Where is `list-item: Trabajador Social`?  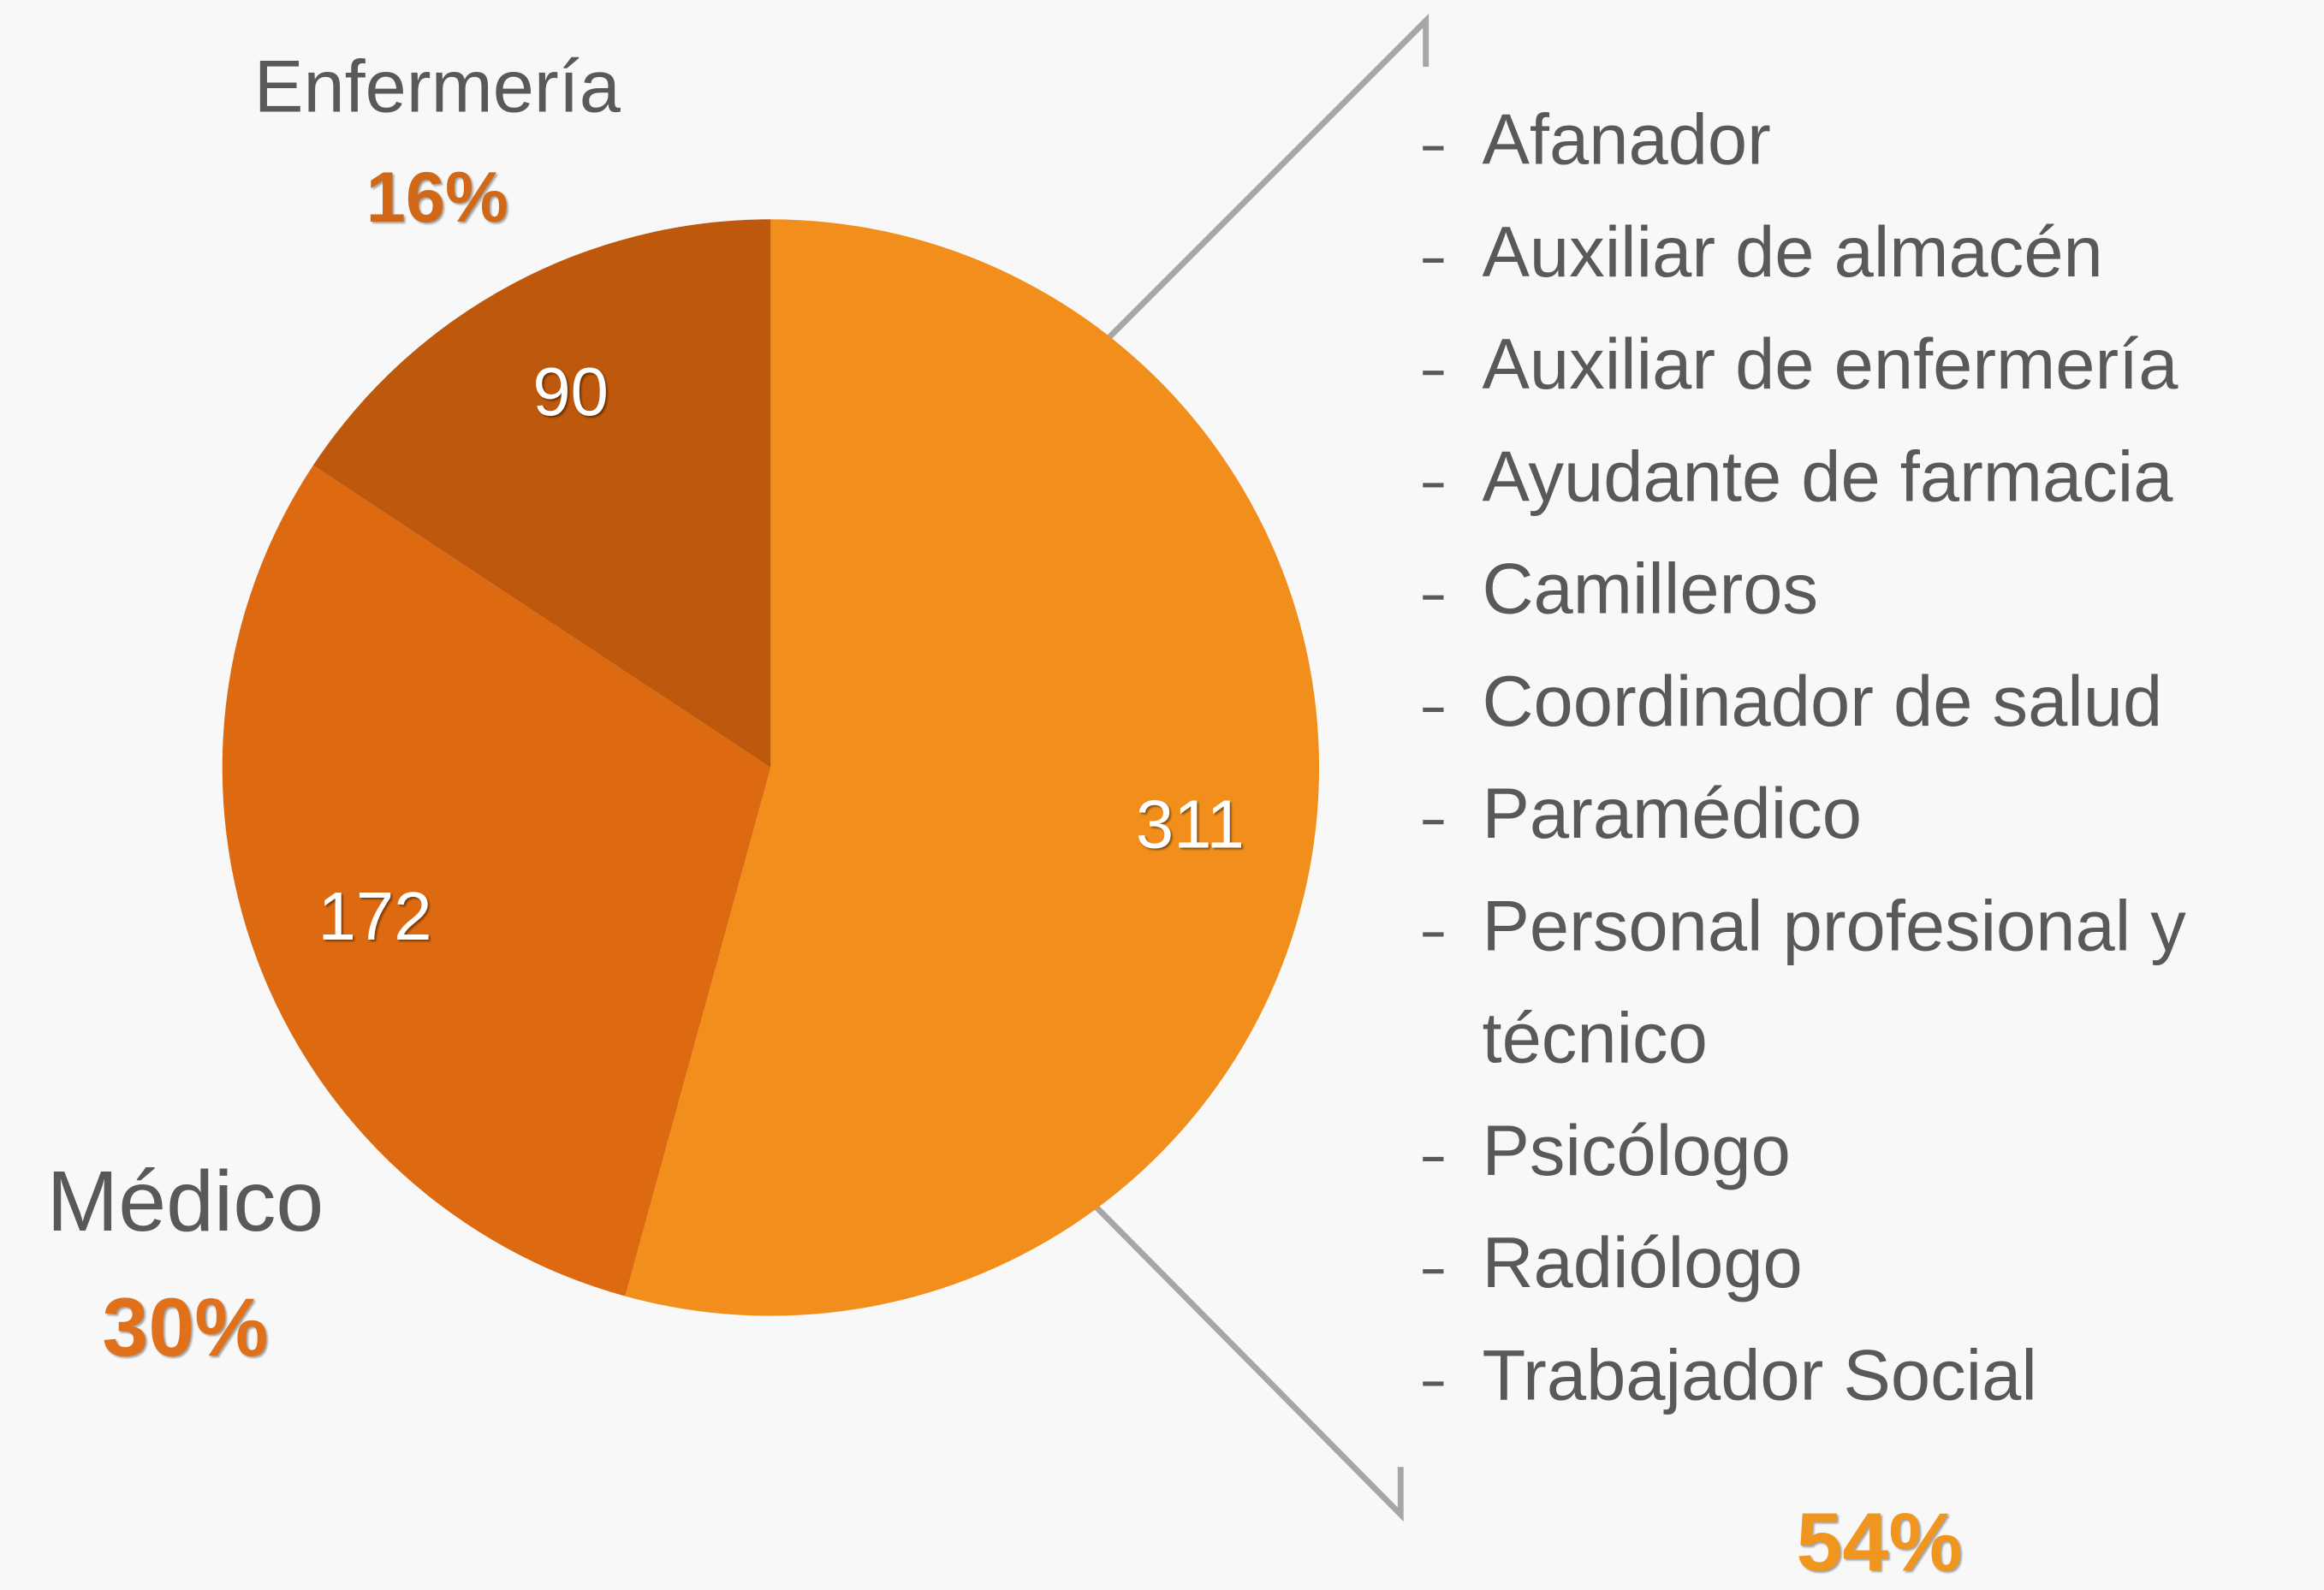 list-item: Trabajador Social is located at coordinates (1760, 1375).